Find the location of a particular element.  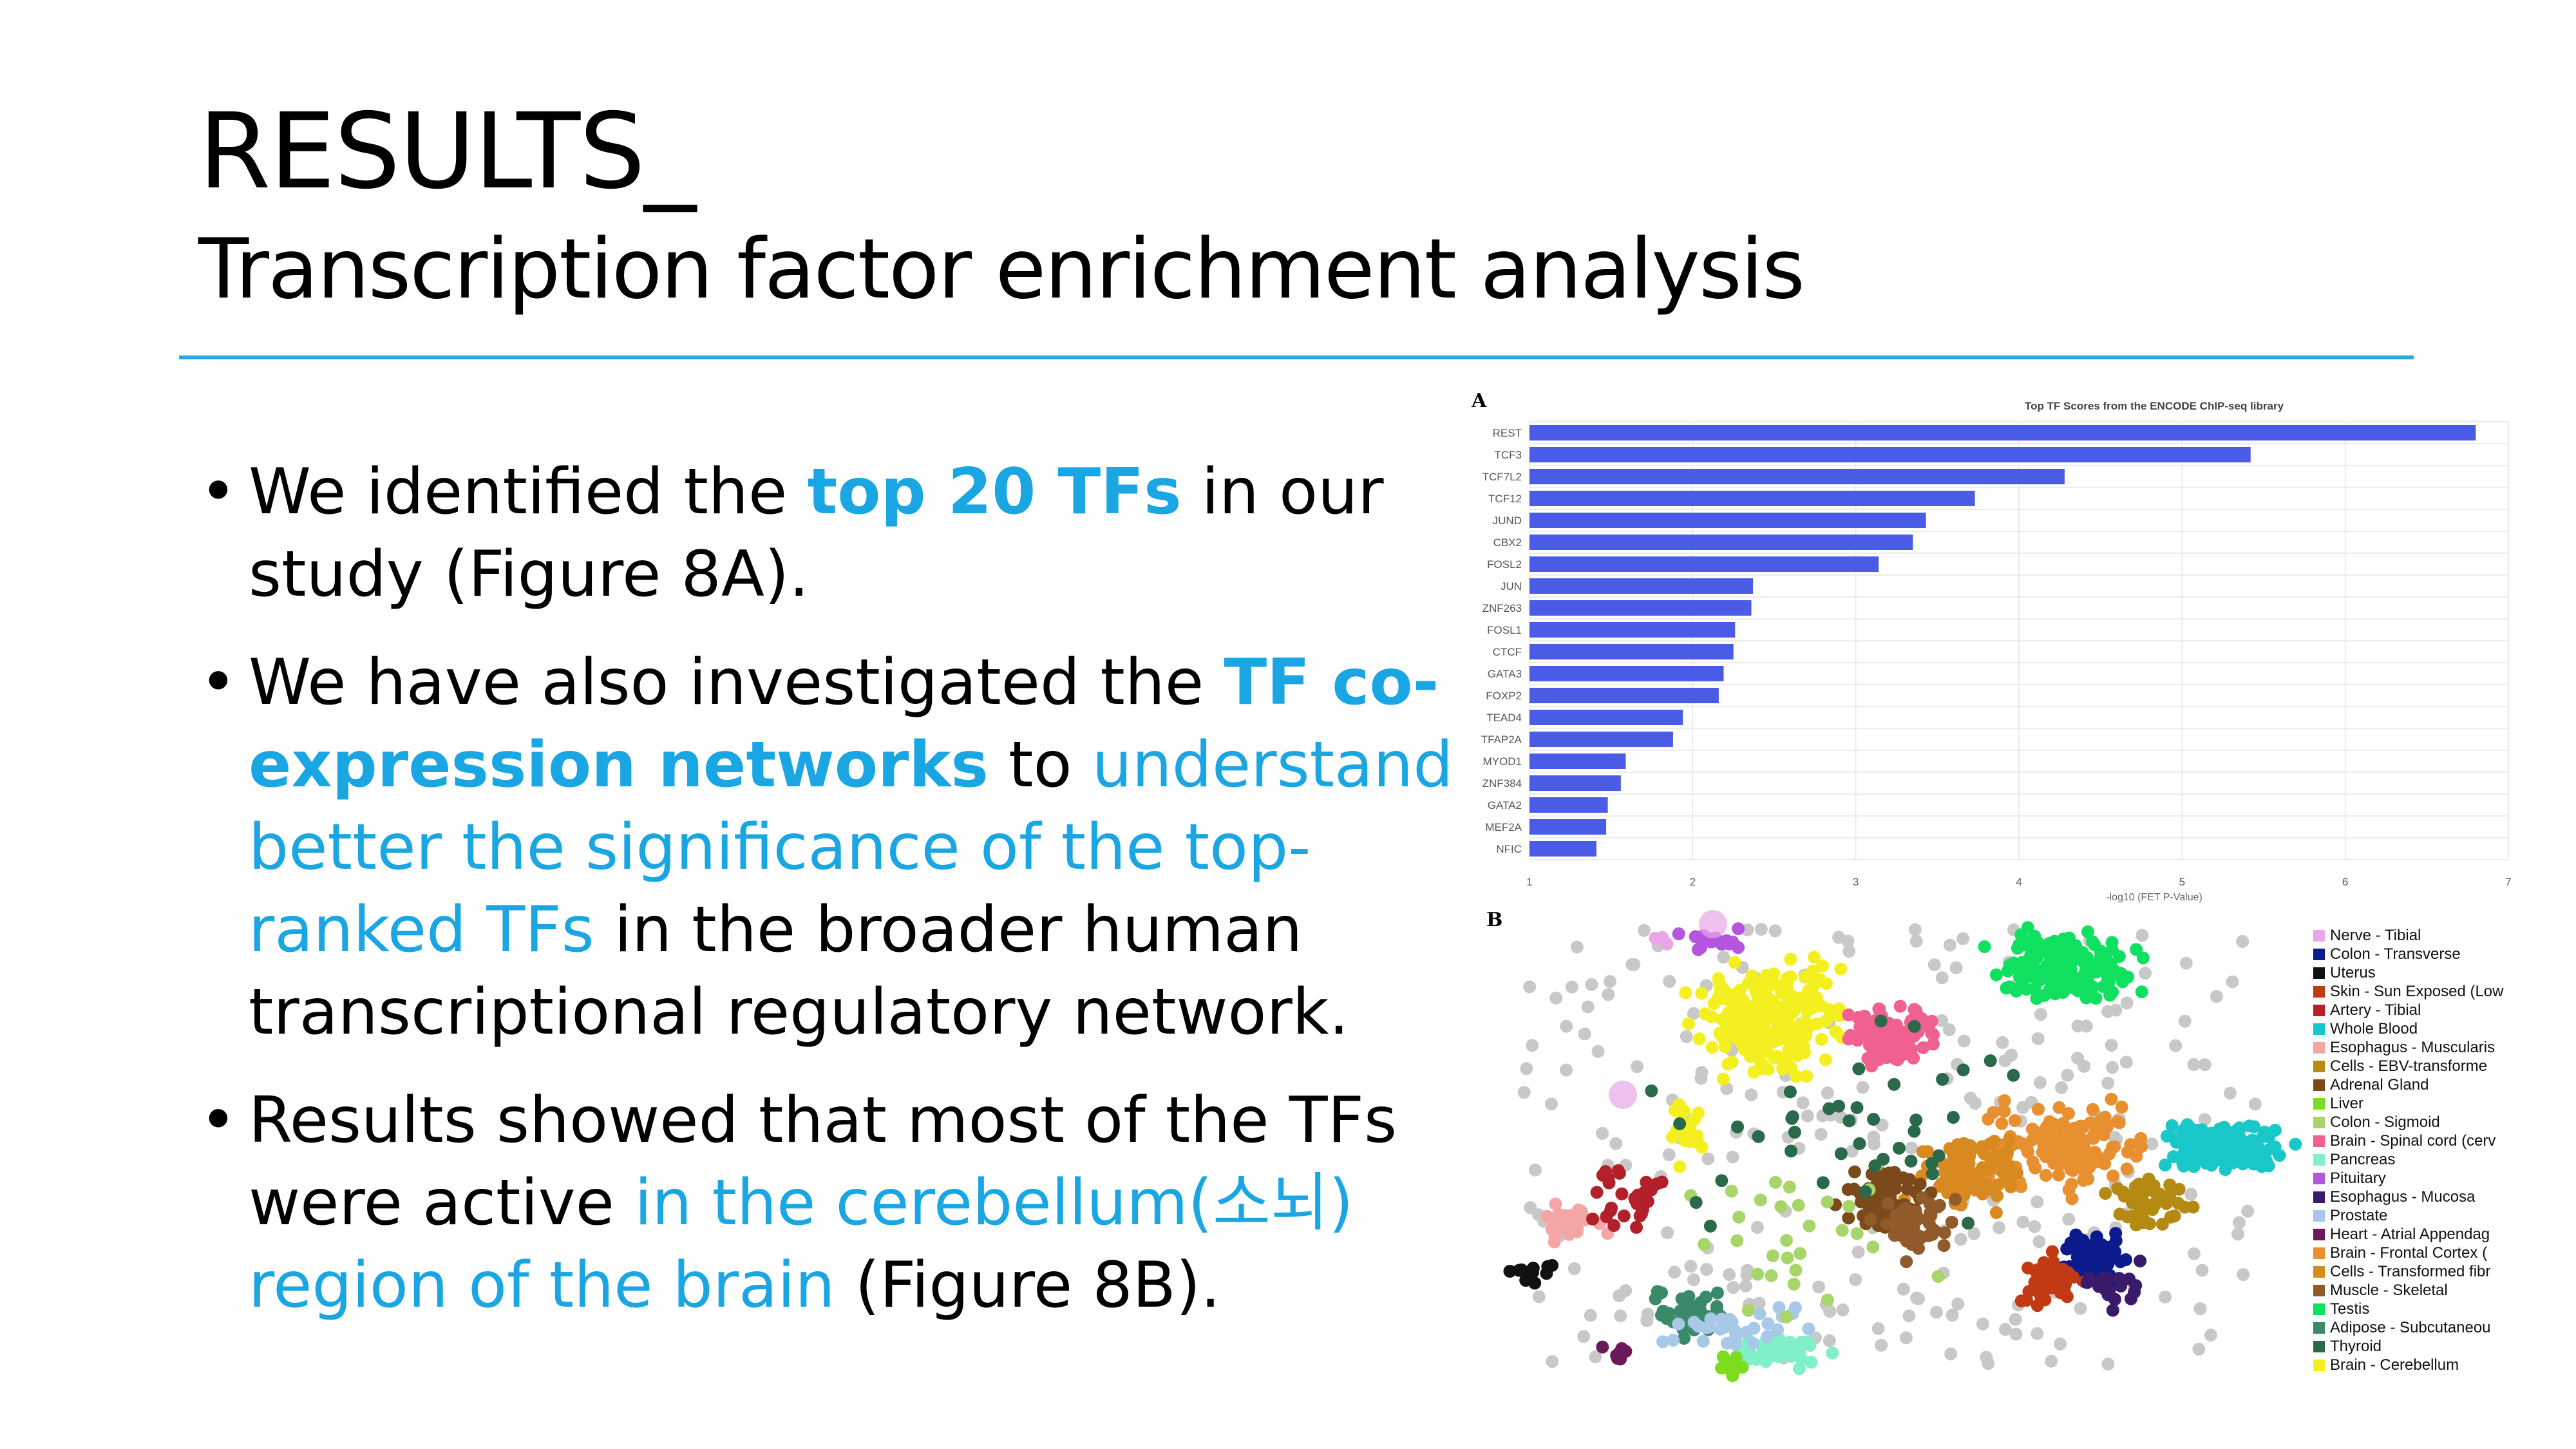

legend-label: Liver is located at coordinates (2347, 1103).